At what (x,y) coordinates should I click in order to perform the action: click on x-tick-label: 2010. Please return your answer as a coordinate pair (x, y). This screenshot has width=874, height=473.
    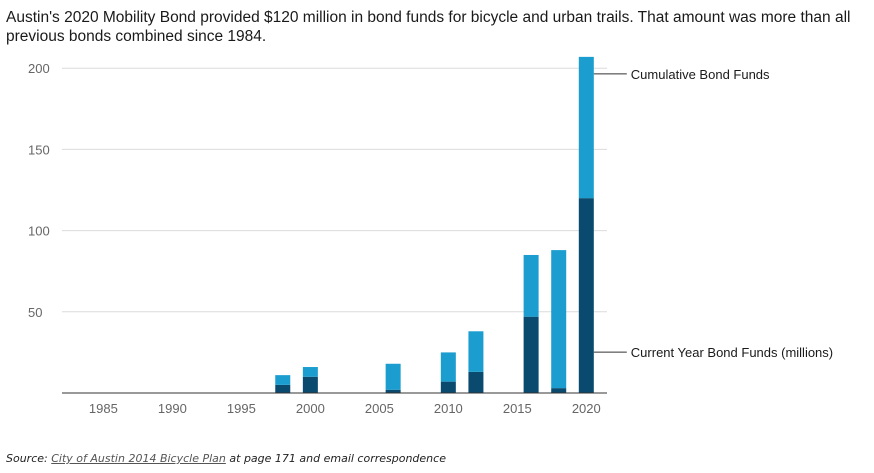
    Looking at the image, I should click on (448, 408).